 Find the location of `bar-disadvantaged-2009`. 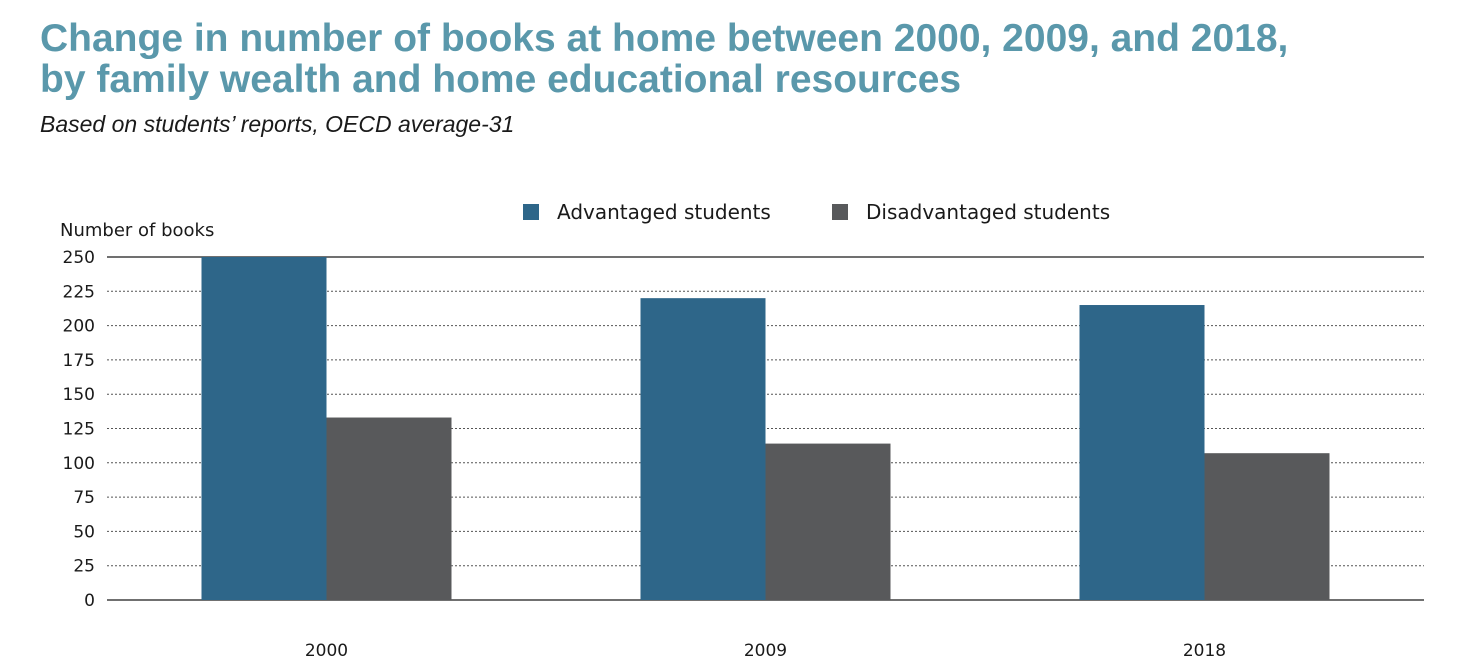

bar-disadvantaged-2009 is located at coordinates (828, 521).